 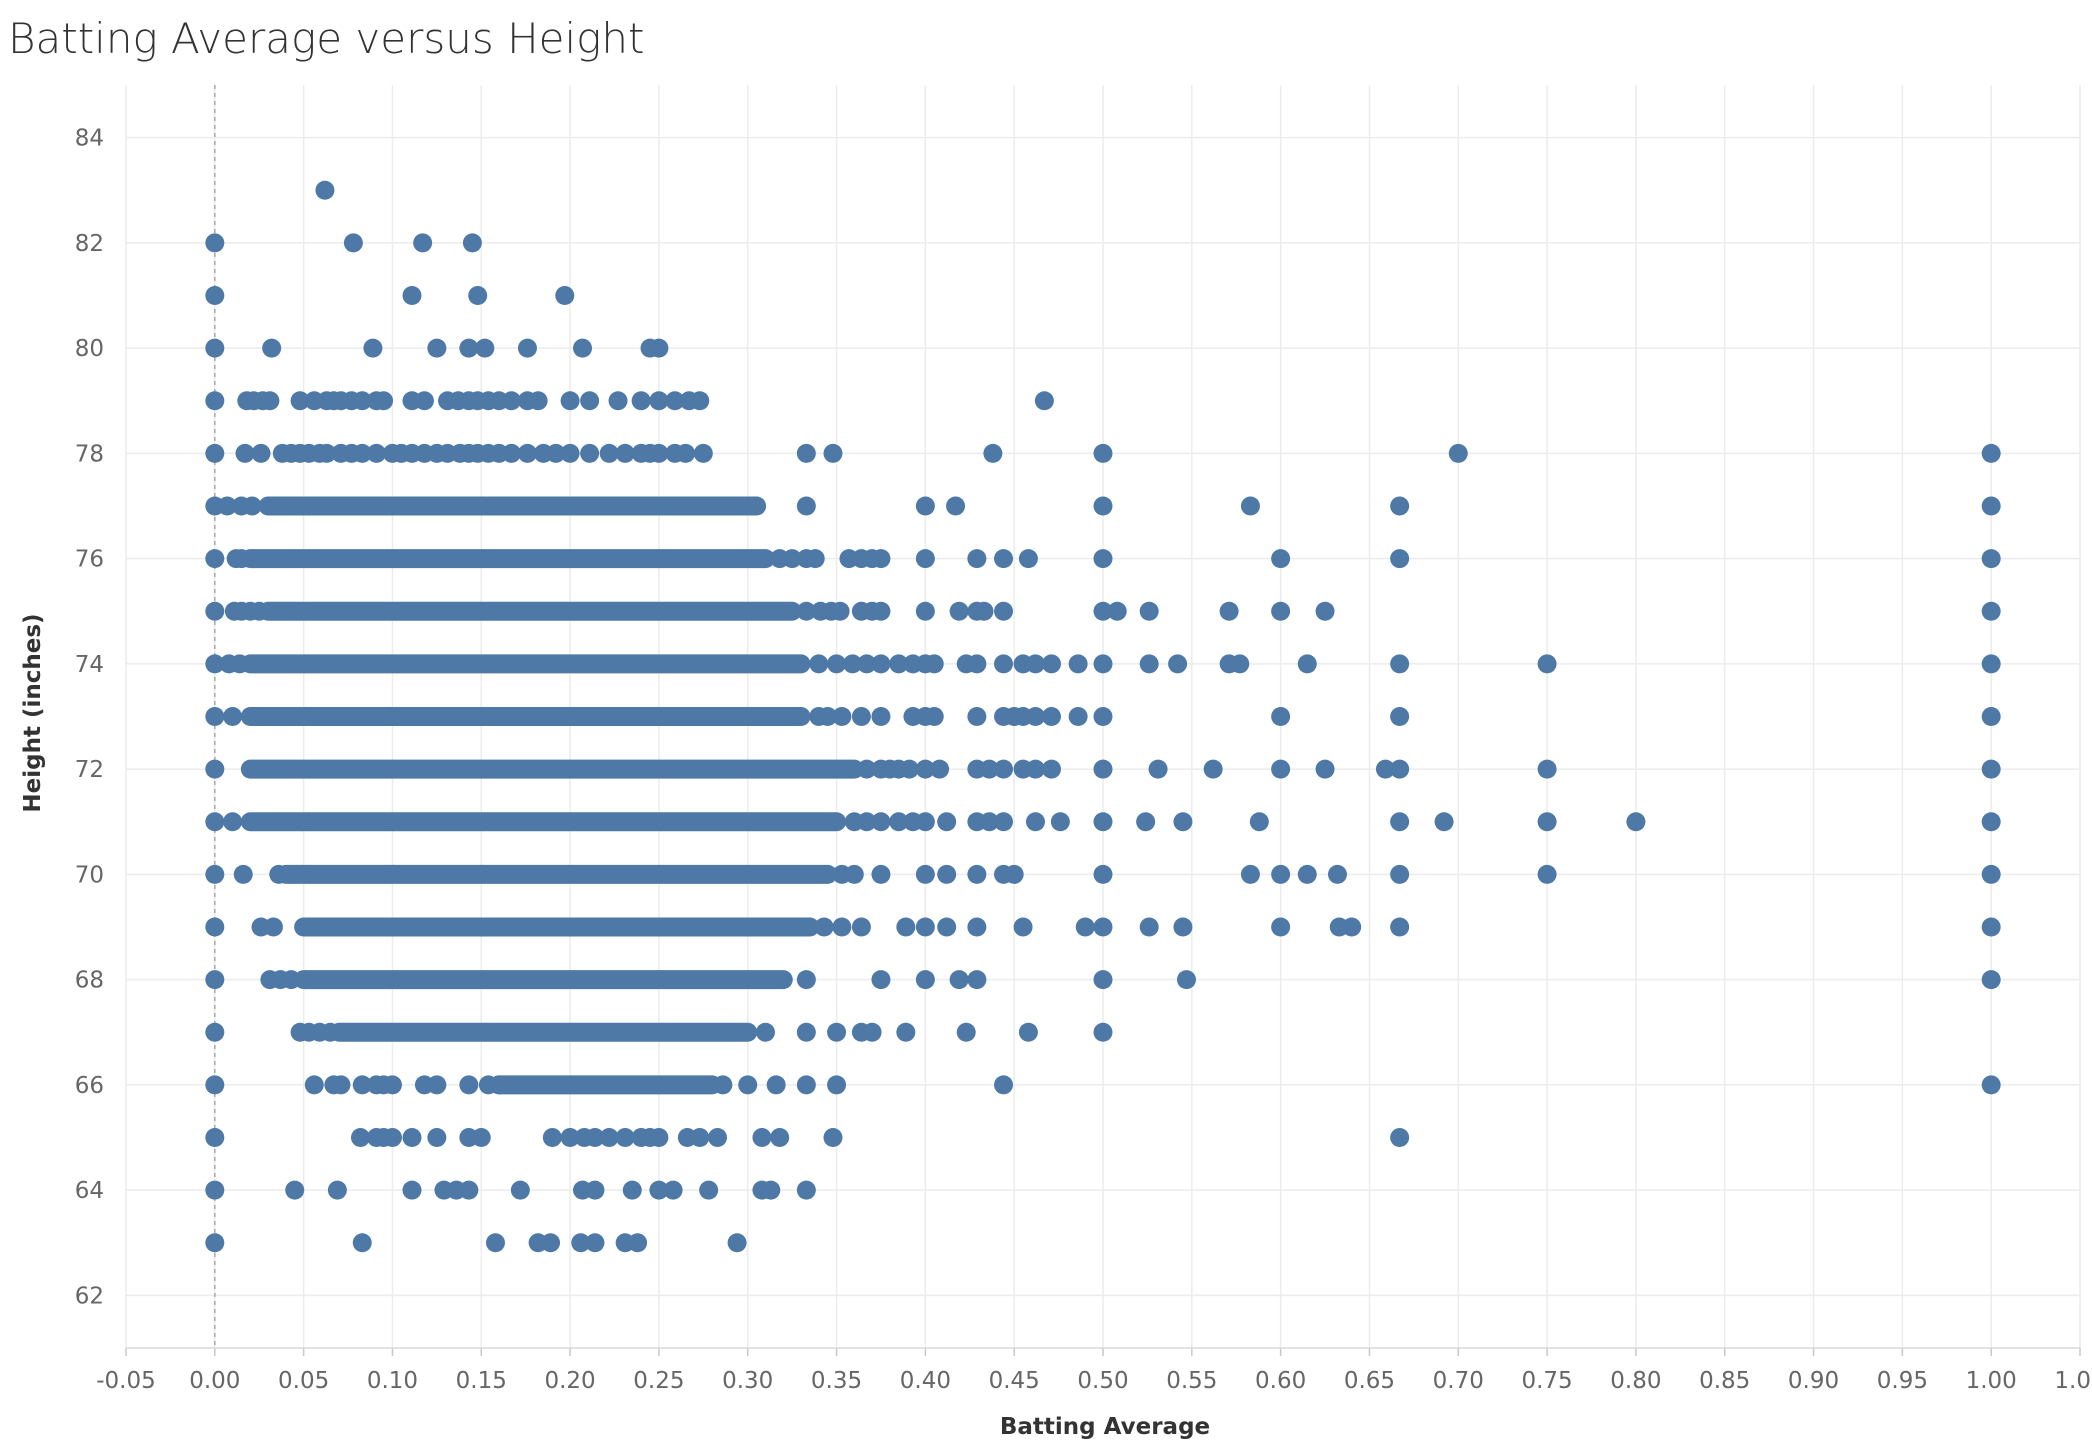 I want to click on y-tick-label: 72, so click(x=89, y=770).